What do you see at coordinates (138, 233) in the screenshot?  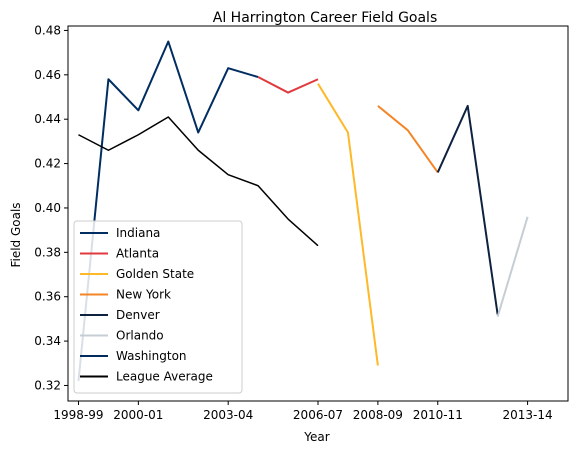 I see `legend-label-indiana: Indiana` at bounding box center [138, 233].